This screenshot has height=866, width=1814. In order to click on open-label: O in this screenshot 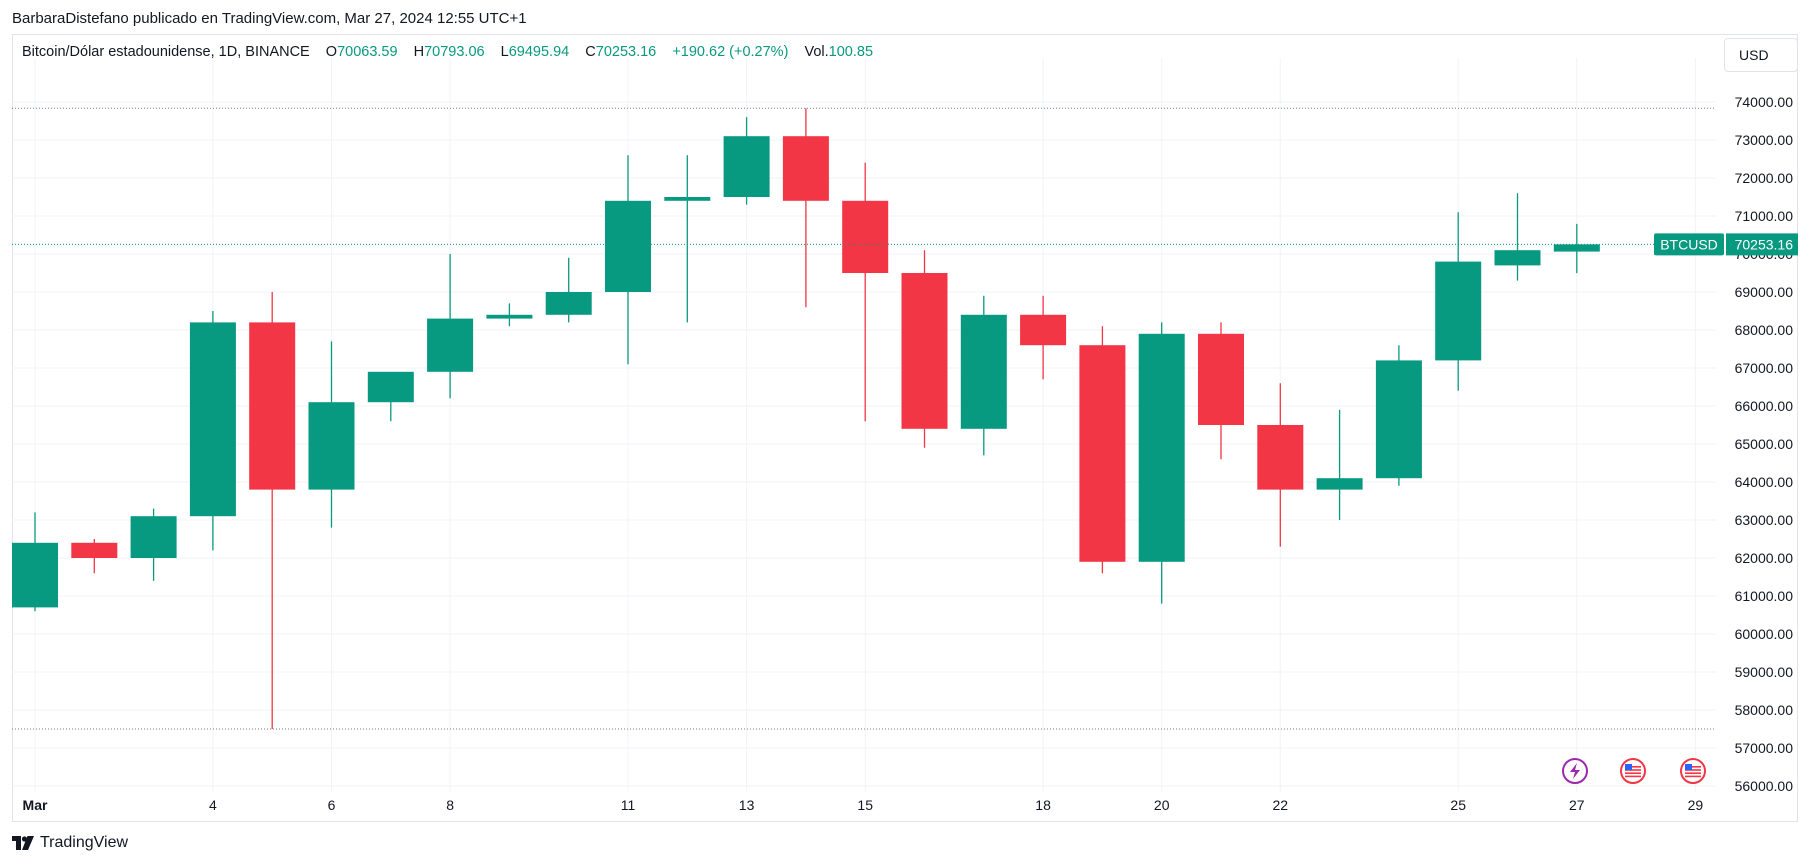, I will do `click(331, 52)`.